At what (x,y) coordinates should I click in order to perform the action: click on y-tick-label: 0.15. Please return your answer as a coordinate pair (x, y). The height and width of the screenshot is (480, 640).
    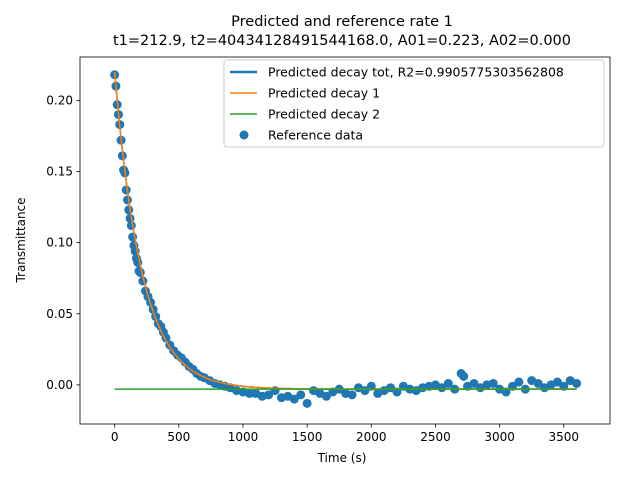
    Looking at the image, I should click on (59, 172).